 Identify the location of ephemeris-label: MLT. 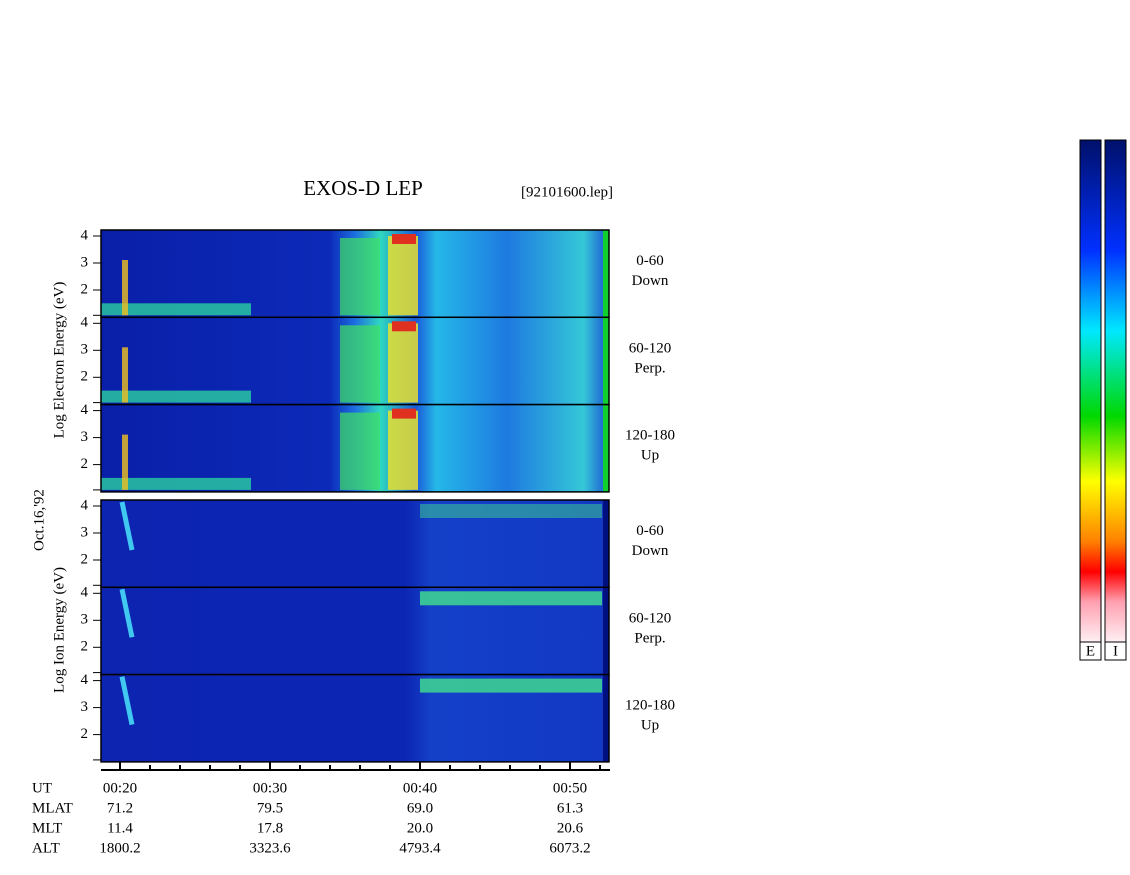
(47, 828).